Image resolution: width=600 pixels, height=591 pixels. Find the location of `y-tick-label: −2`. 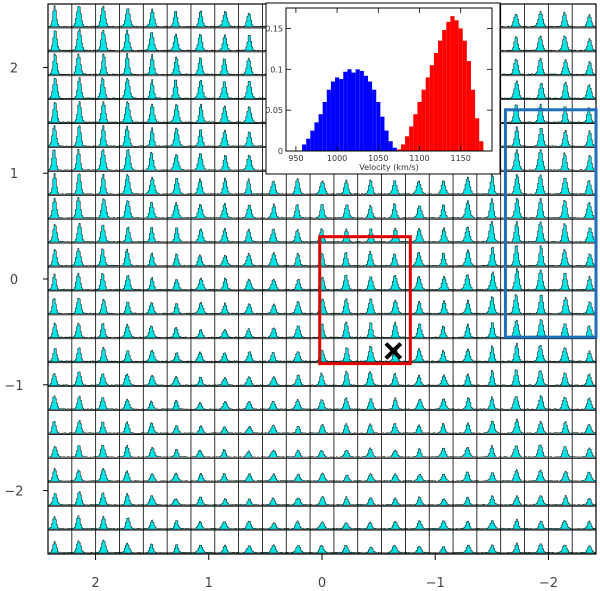

y-tick-label: −2 is located at coordinates (13, 492).